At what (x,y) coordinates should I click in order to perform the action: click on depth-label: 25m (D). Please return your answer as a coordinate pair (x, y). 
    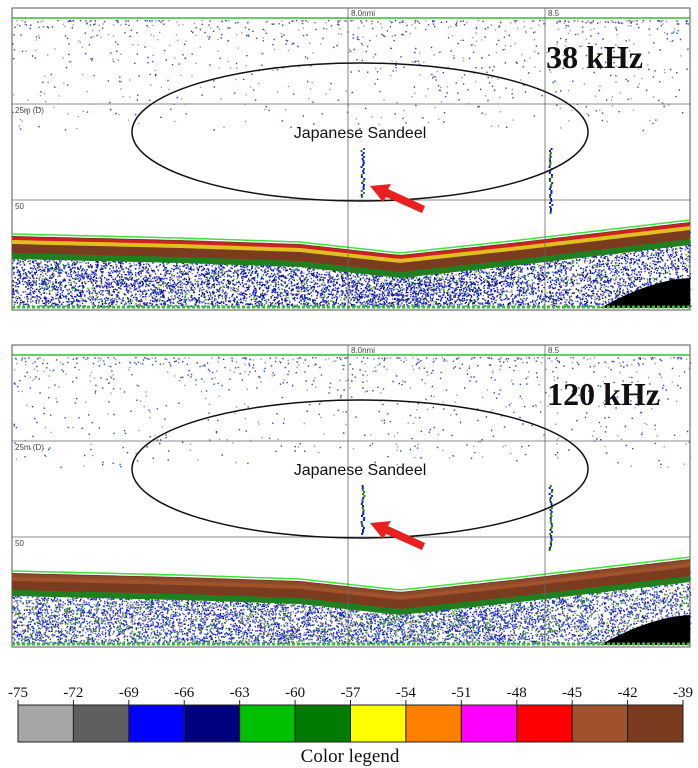
    Looking at the image, I should click on (29, 447).